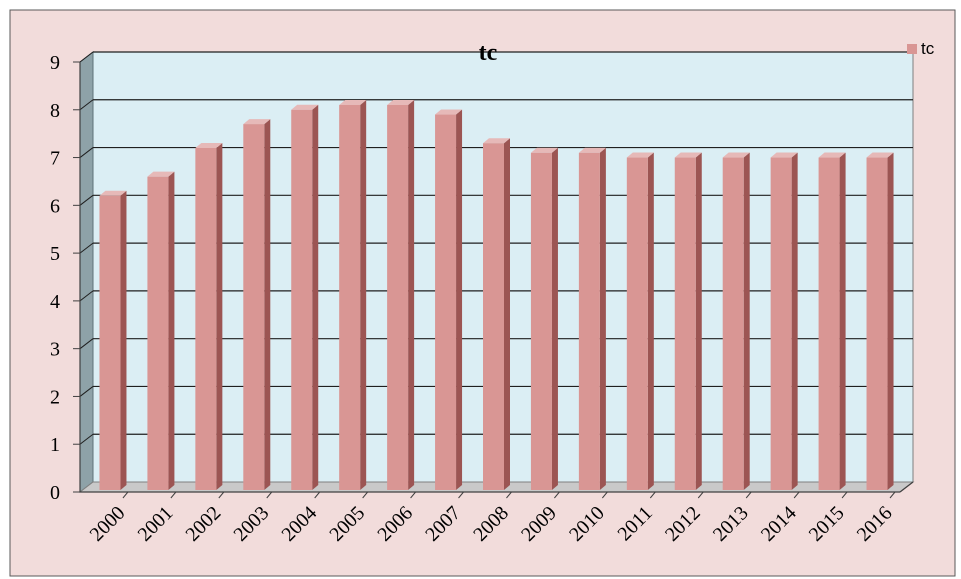 The image size is (961, 579). Describe the element at coordinates (906, 487) in the screenshot. I see `x-axis-depth` at that location.